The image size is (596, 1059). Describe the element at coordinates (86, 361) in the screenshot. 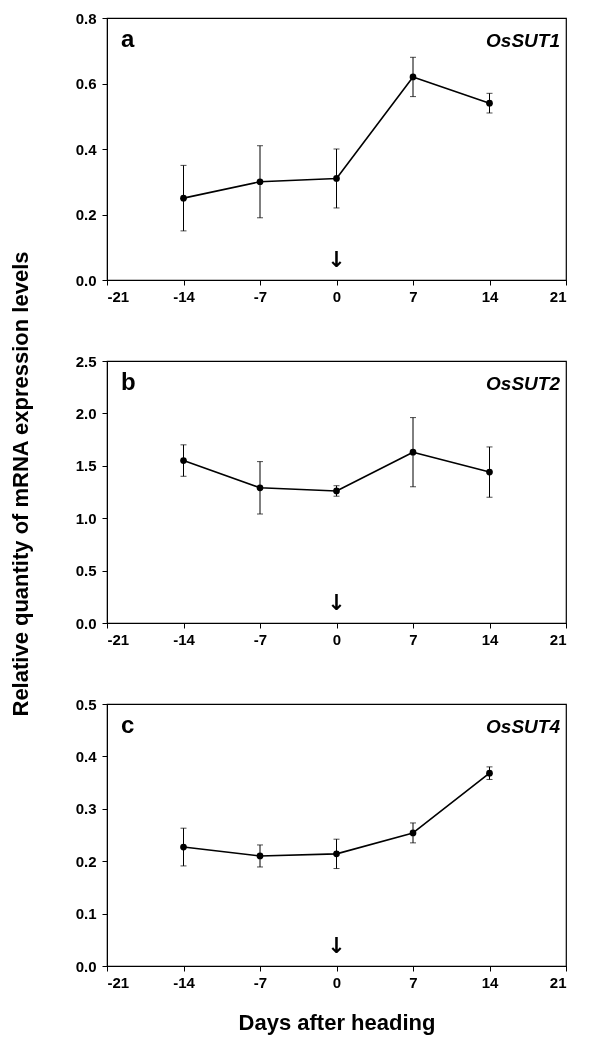

I see `y-tick-label: 2.5` at that location.